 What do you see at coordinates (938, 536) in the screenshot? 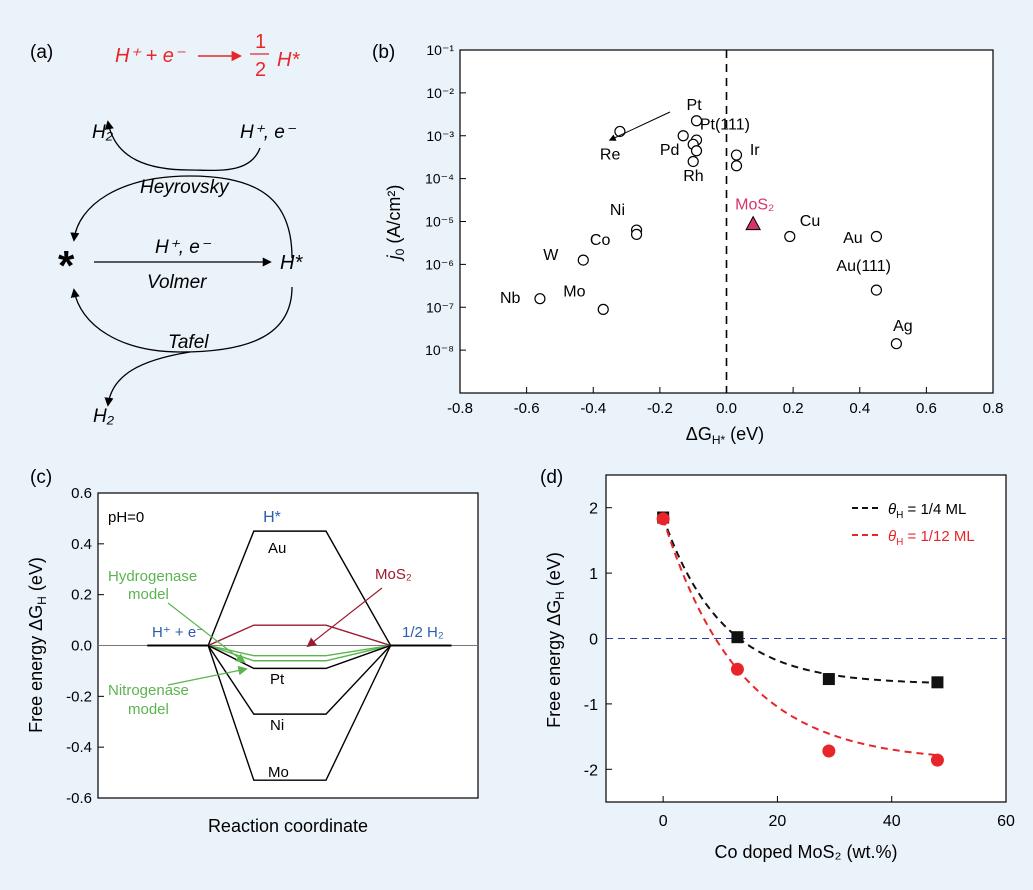
I see `d-legend-2-post: = 1/12 ML` at bounding box center [938, 536].